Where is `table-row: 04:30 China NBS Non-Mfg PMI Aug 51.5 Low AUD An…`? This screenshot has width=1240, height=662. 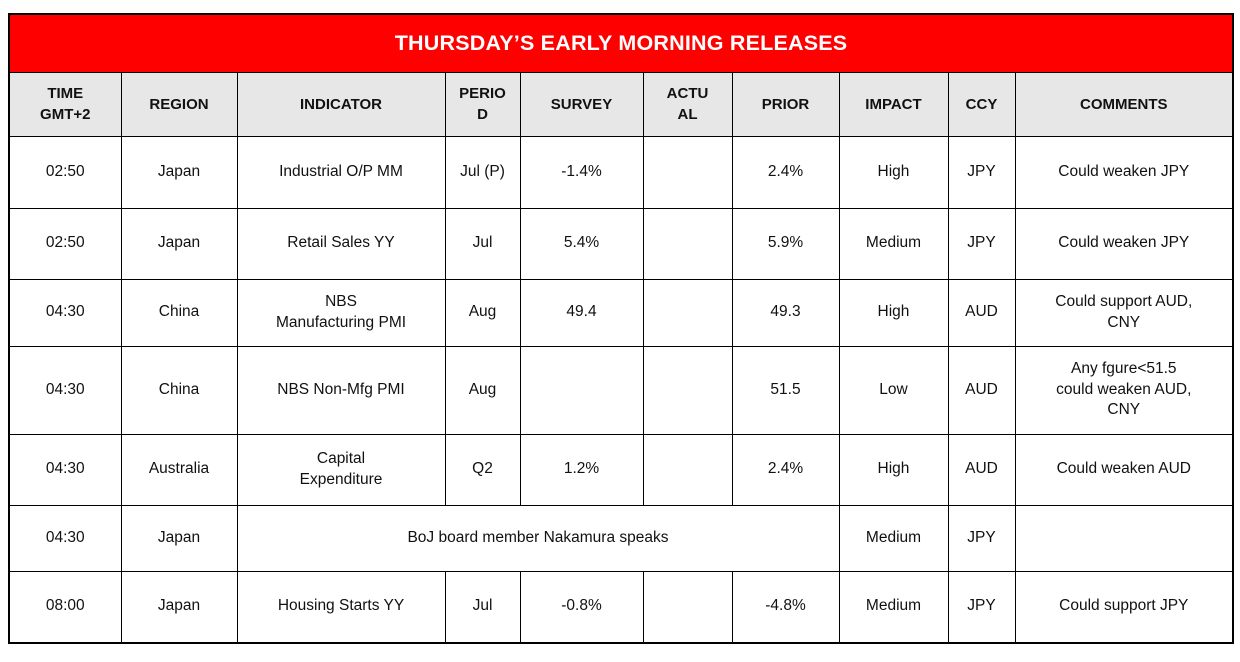 table-row: 04:30 China NBS Non-Mfg PMI Aug 51.5 Low AUD An… is located at coordinates (621, 390).